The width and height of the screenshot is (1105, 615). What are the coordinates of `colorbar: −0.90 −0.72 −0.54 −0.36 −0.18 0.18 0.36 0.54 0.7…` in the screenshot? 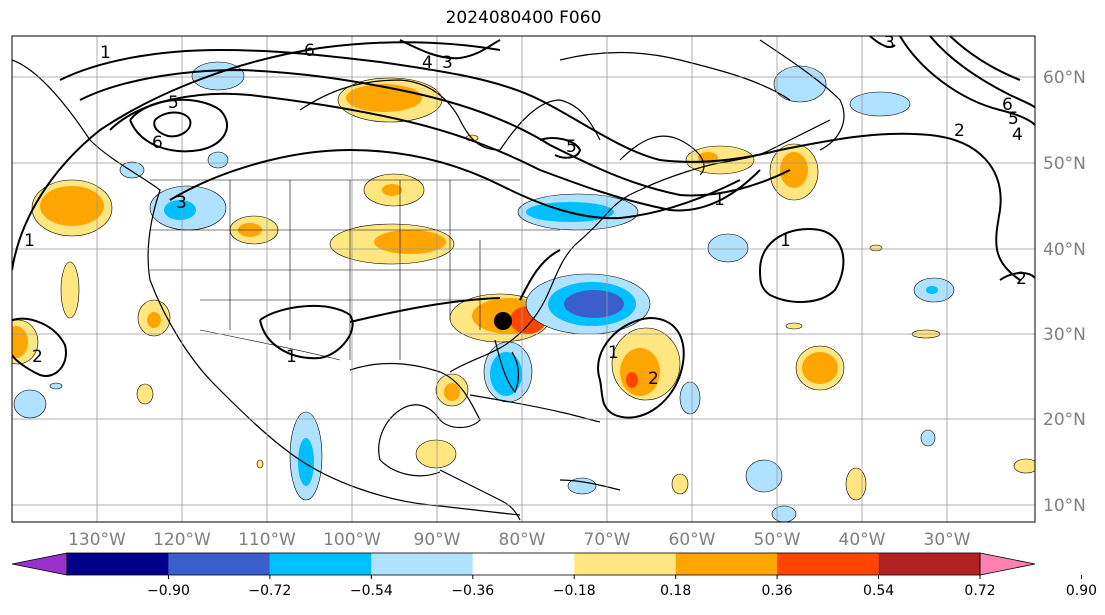 It's located at (554, 575).